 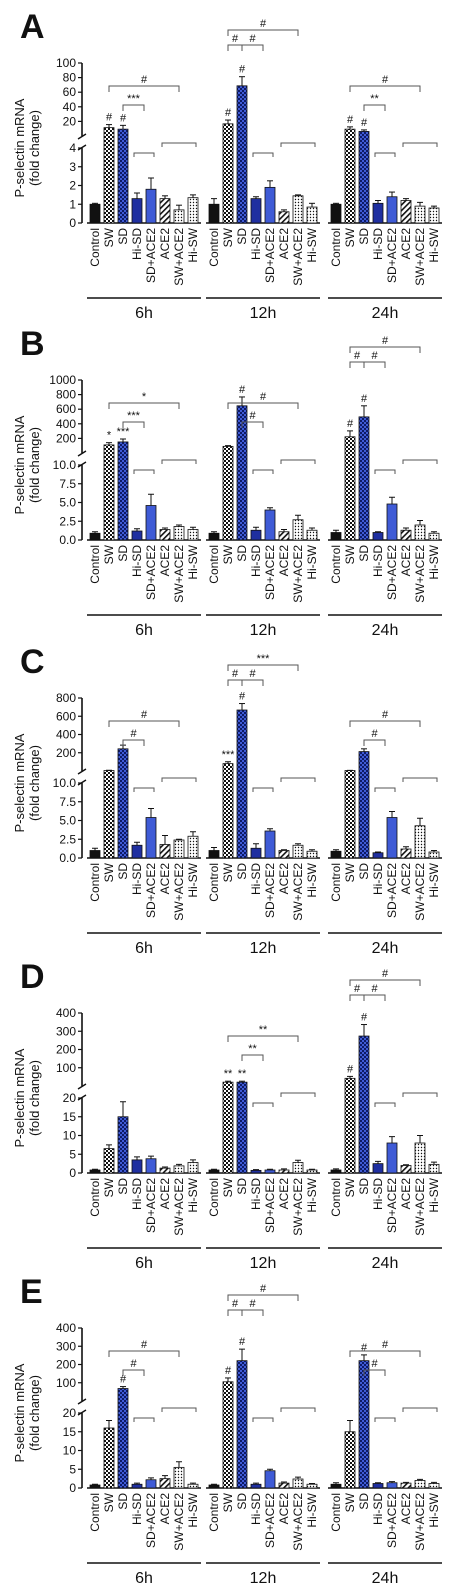 What do you see at coordinates (66, 395) in the screenshot?
I see `y-tick-label: 800` at bounding box center [66, 395].